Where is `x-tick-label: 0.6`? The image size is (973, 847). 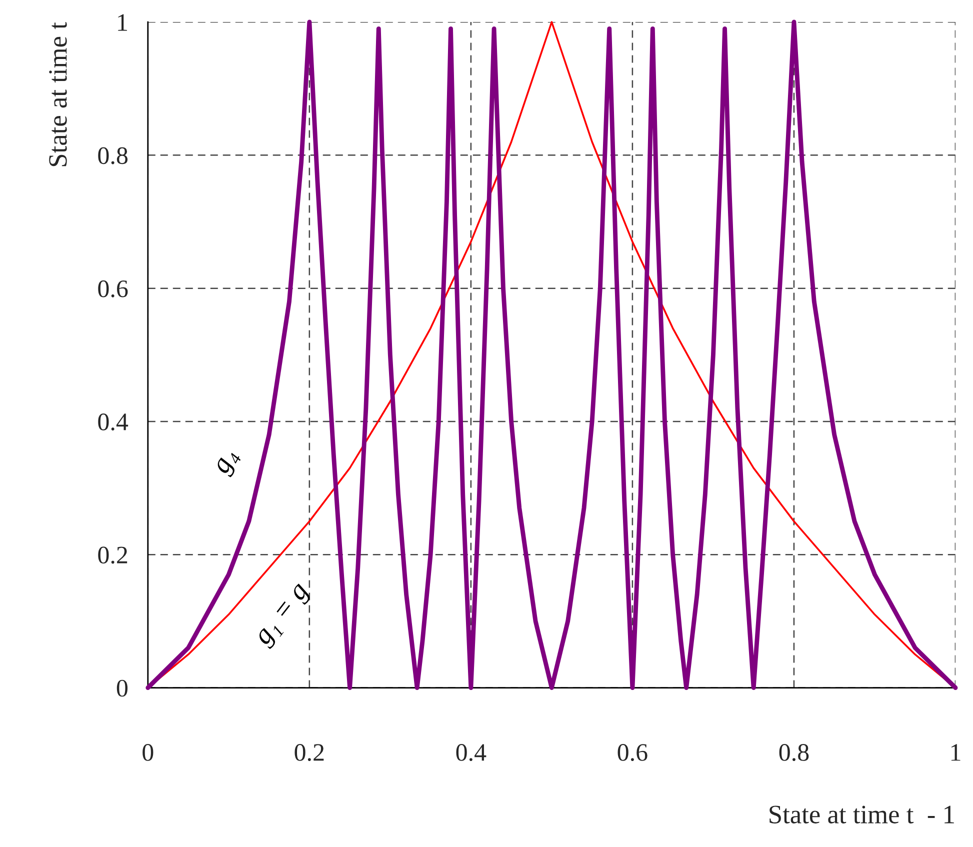
x-tick-label: 0.6 is located at coordinates (633, 753).